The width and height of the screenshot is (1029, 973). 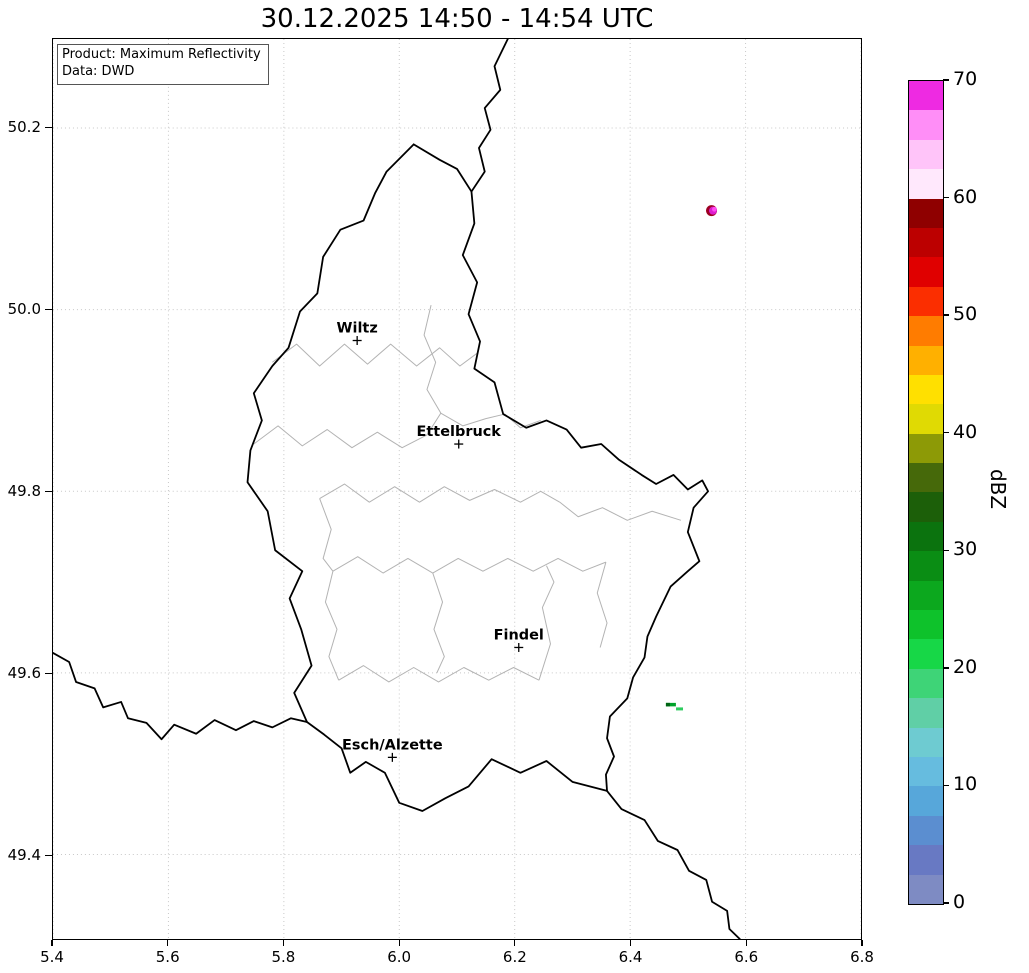 I want to click on colorbar-tick-label: 10, so click(x=965, y=784).